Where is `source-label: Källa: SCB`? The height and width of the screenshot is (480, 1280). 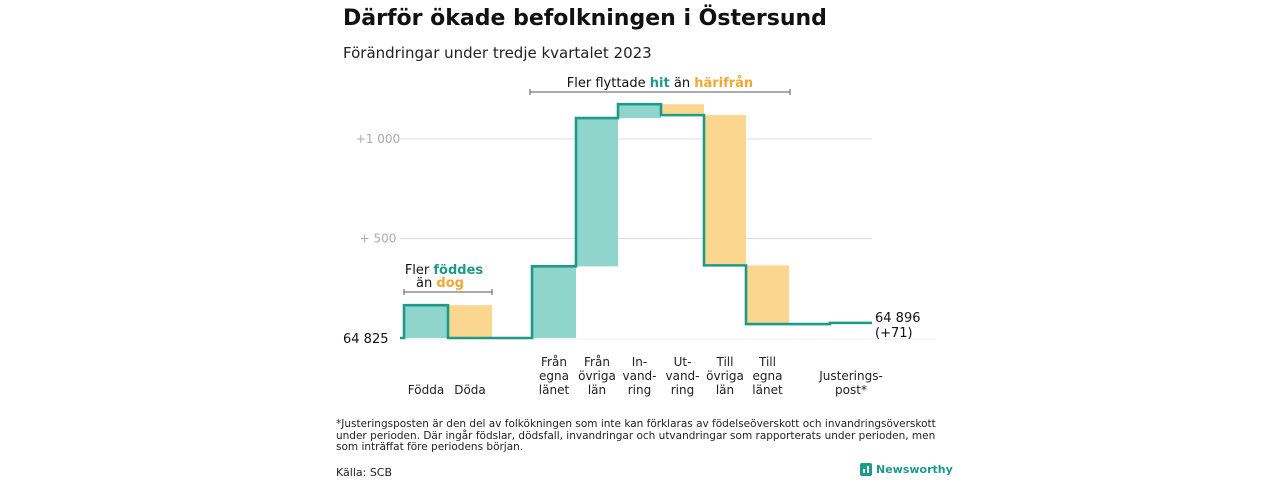 source-label: Källa: SCB is located at coordinates (364, 472).